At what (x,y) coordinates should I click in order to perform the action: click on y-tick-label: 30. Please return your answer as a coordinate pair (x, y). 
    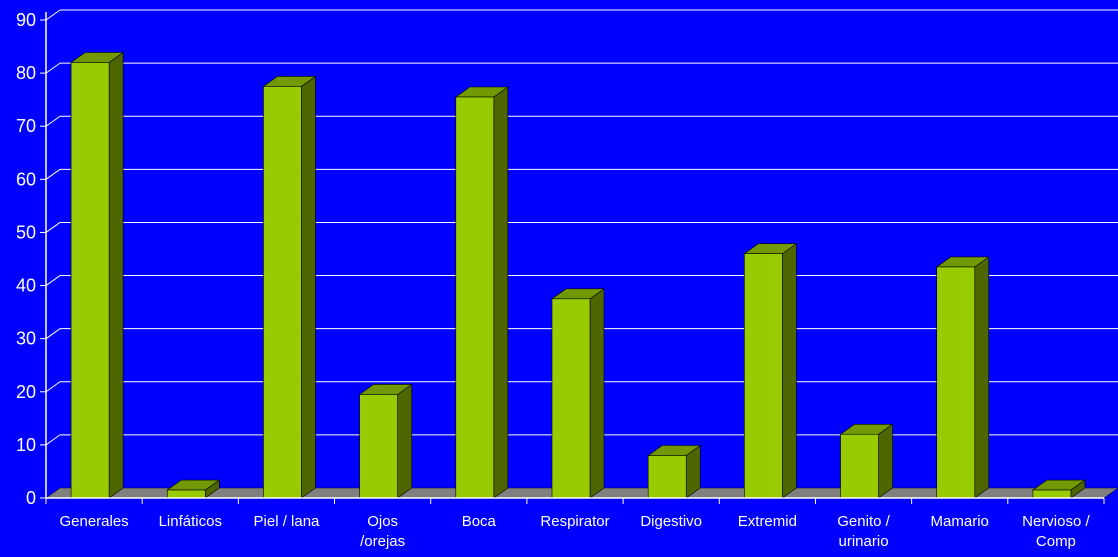
    Looking at the image, I should click on (26, 339).